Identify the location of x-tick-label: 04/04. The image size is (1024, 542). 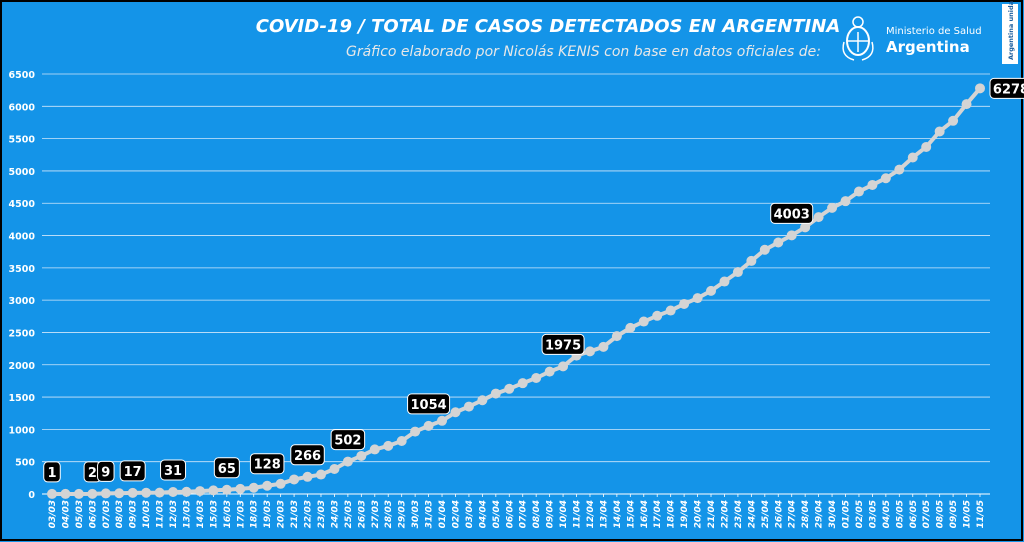
(483, 514).